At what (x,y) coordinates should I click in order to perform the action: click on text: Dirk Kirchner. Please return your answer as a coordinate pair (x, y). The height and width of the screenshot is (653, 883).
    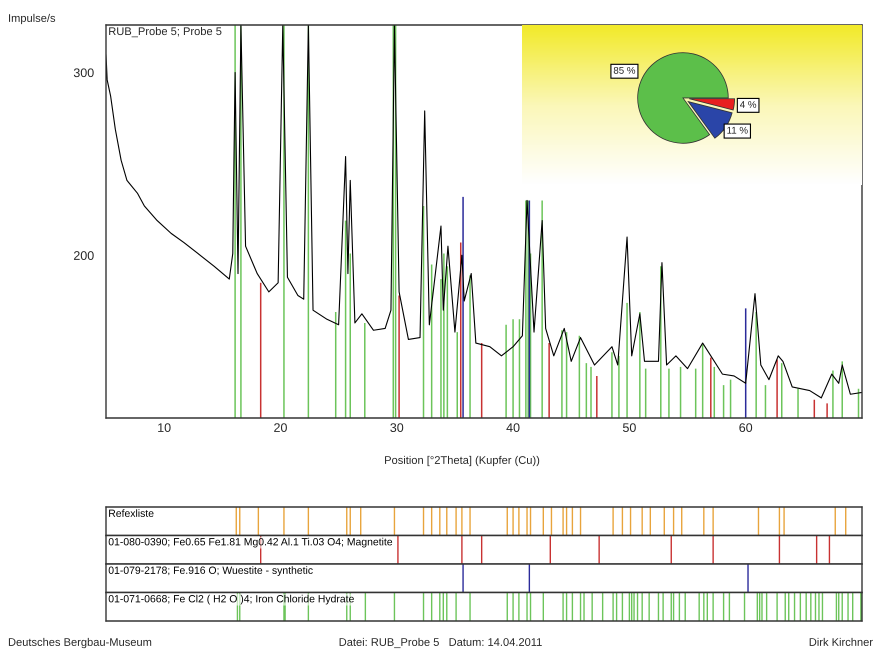
    Looking at the image, I should click on (841, 642).